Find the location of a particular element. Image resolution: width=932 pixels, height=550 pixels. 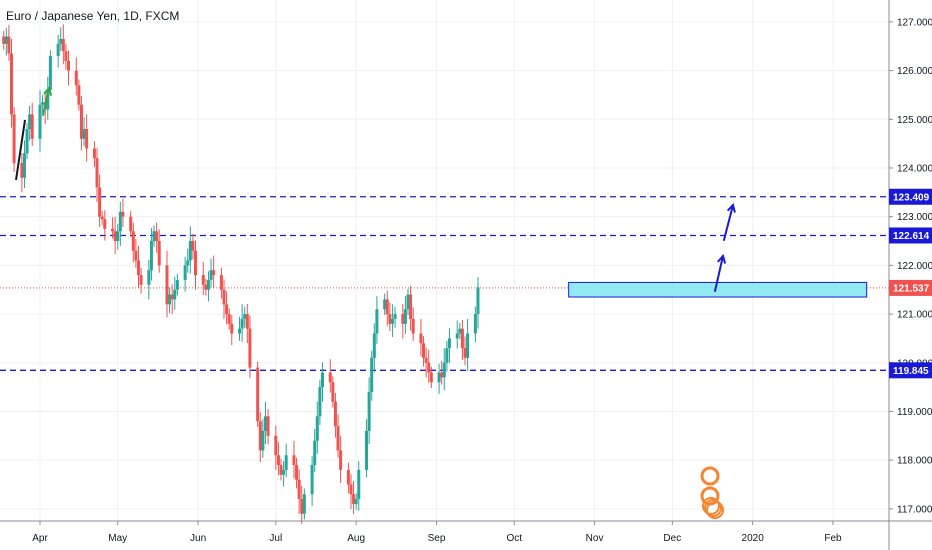

x-tick-label: May is located at coordinates (117, 538).